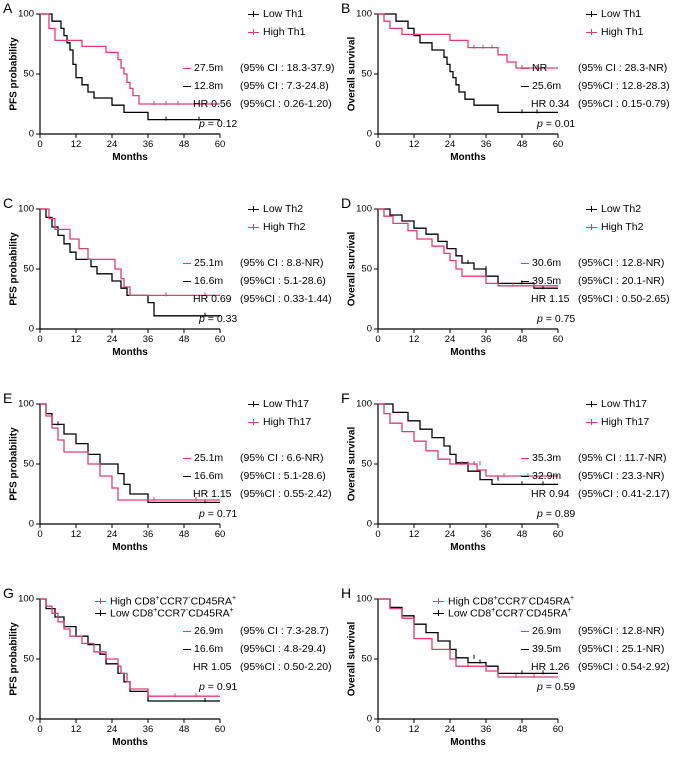 The width and height of the screenshot is (676, 780). What do you see at coordinates (283, 209) in the screenshot?
I see `legend-text: Low Th2` at bounding box center [283, 209].